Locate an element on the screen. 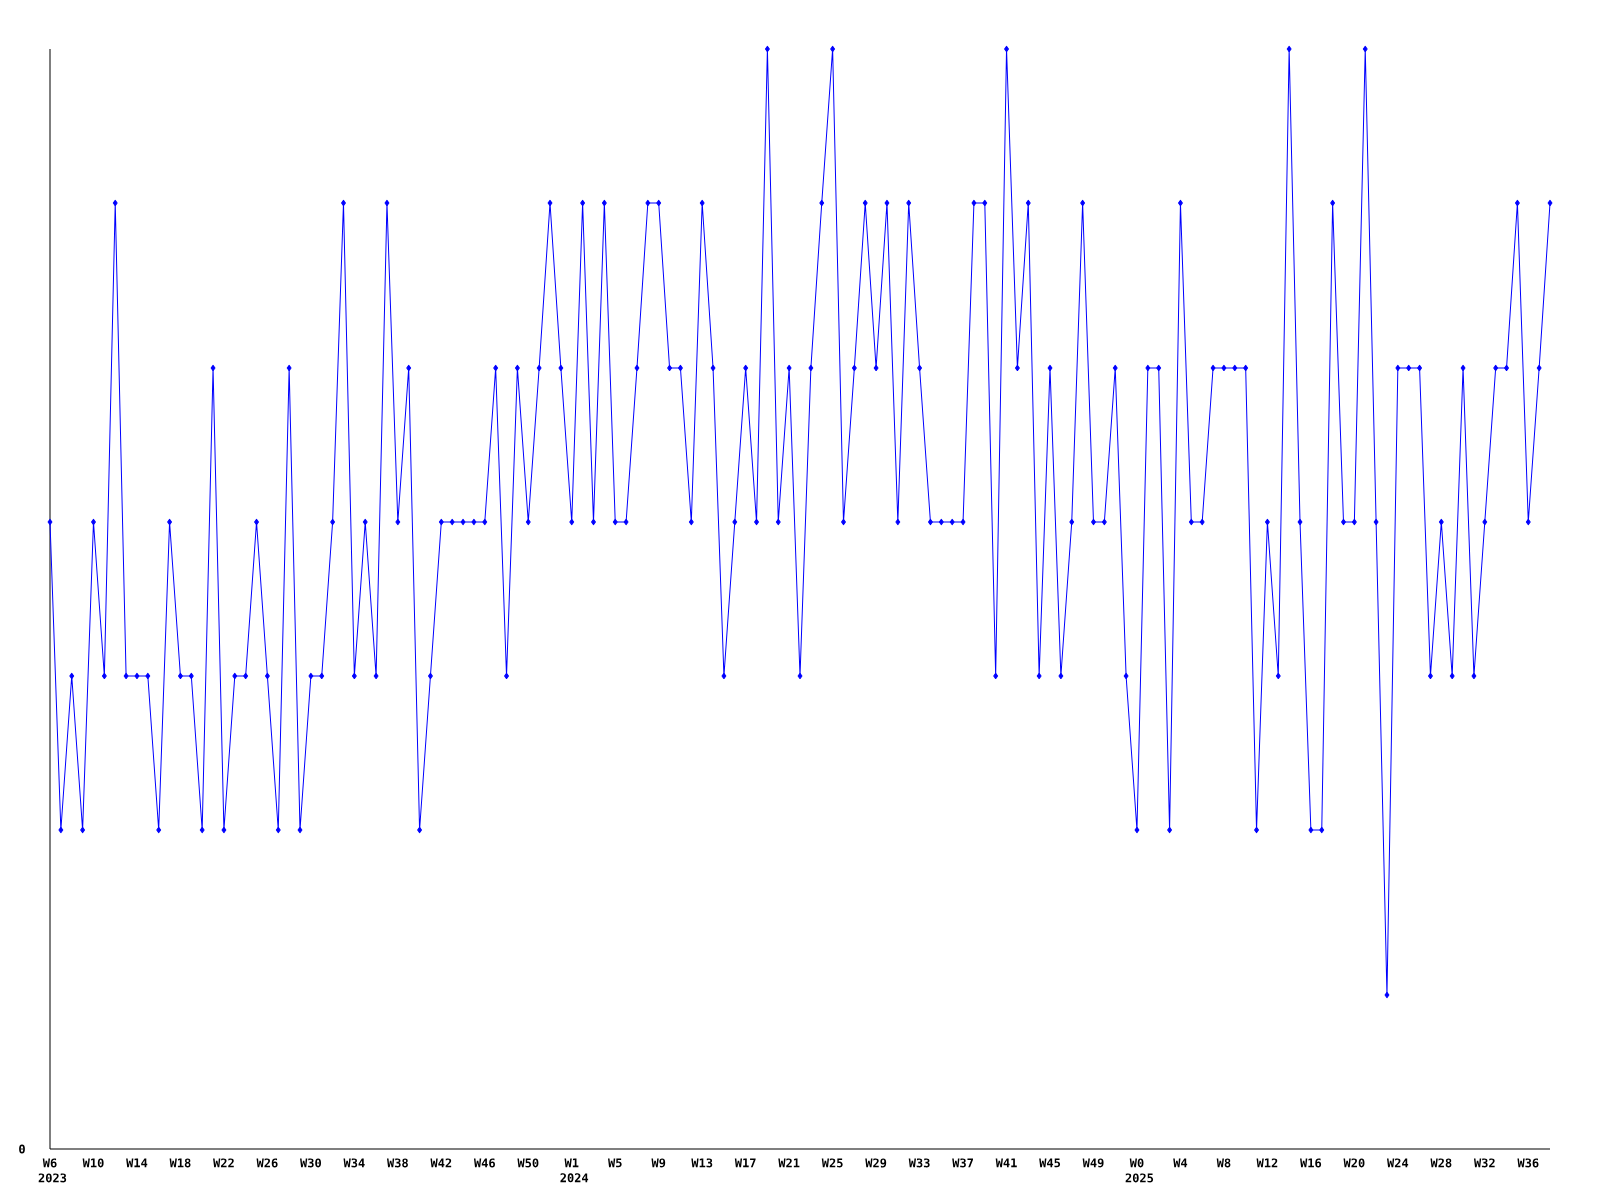  x-tick-label: W9 is located at coordinates (658, 1163).